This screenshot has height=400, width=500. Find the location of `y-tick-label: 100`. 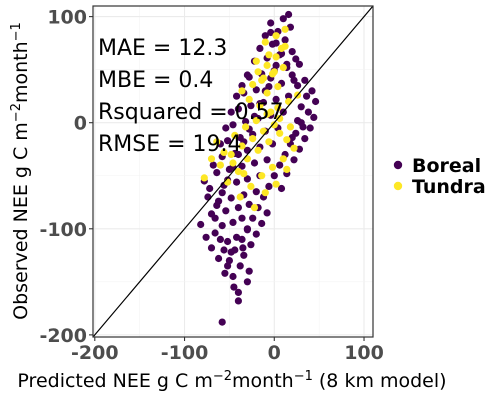

y-tick-label: 100 is located at coordinates (67, 18).